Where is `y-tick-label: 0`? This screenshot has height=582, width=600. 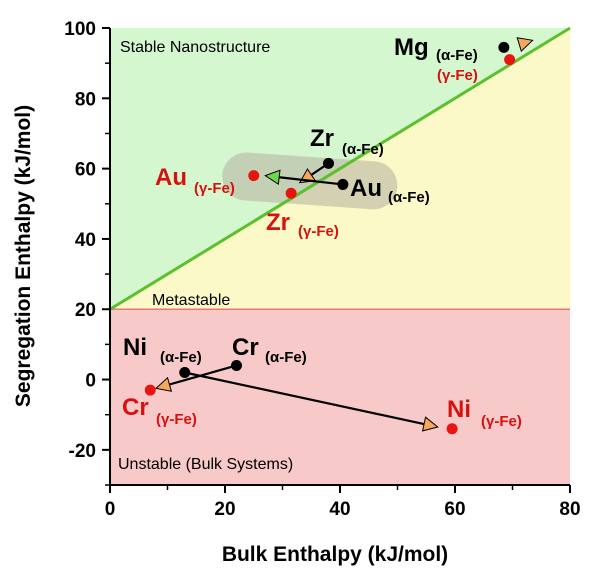
y-tick-label: 0 is located at coordinates (90, 381).